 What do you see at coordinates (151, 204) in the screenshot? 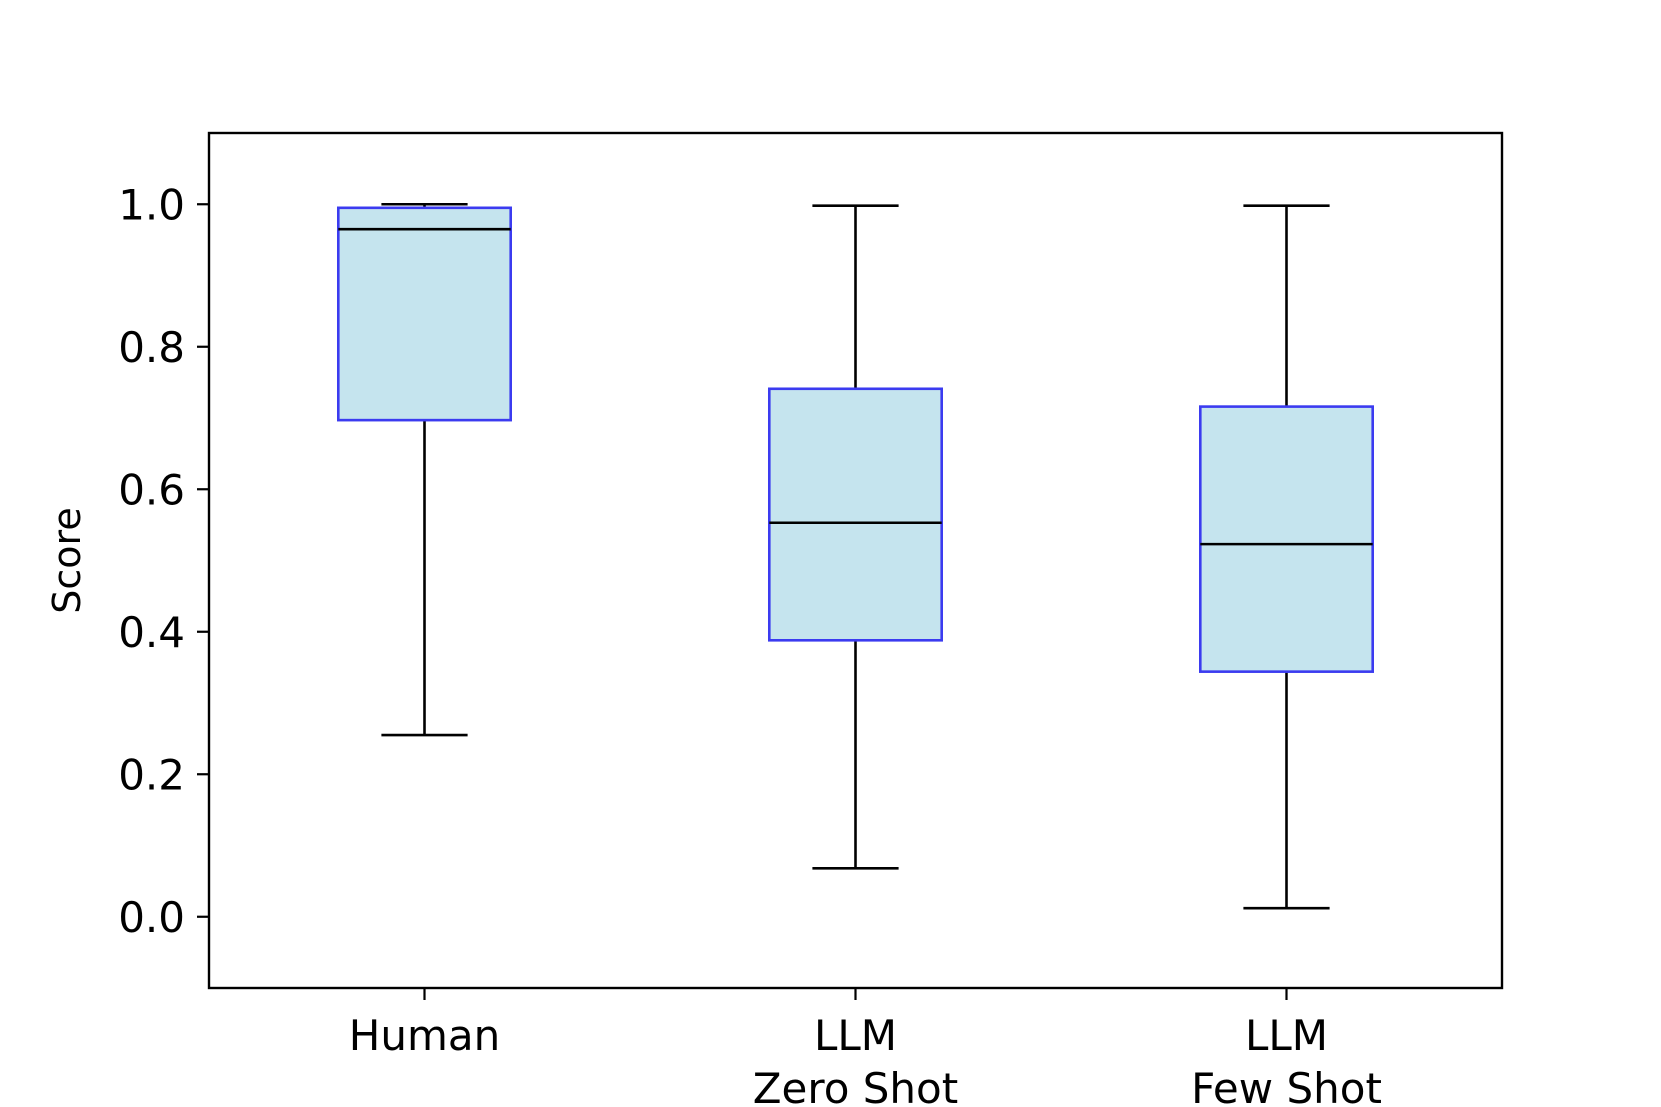
I see `y-tick-label: 1.0` at bounding box center [151, 204].